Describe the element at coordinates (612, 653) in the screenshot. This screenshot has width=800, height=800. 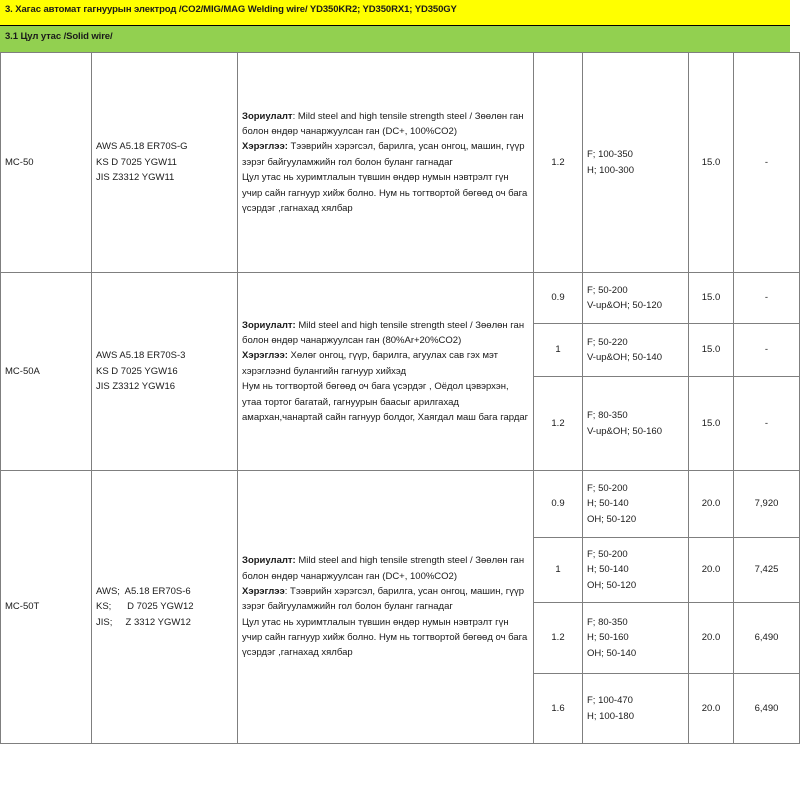
I see `current-line: OH; 50-140` at that location.